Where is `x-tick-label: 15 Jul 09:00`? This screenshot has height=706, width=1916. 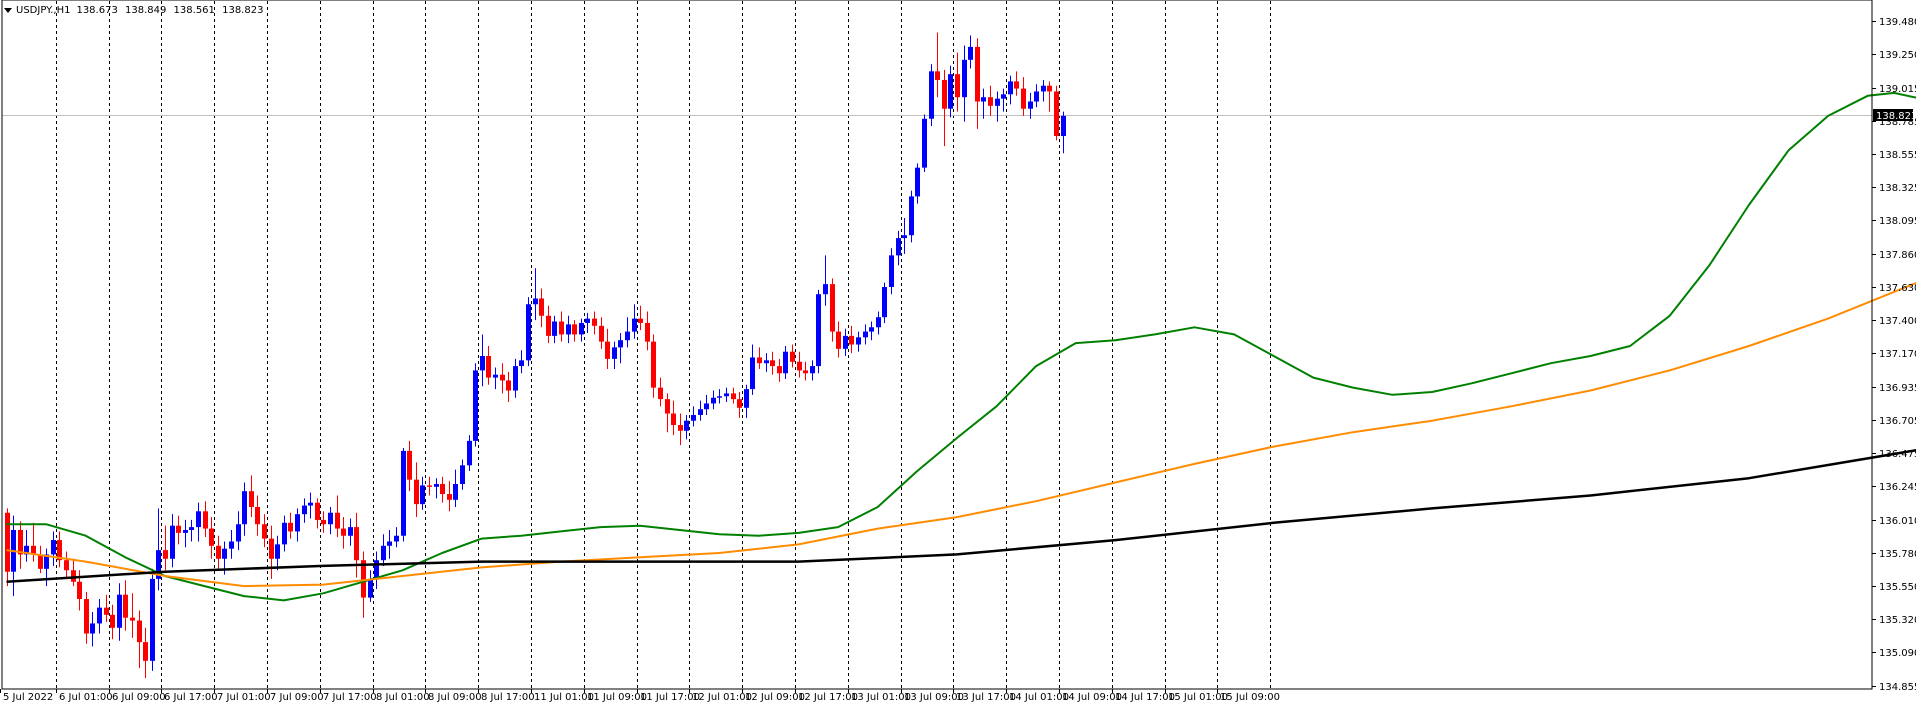
x-tick-label: 15 Jul 09:00 is located at coordinates (1250, 697).